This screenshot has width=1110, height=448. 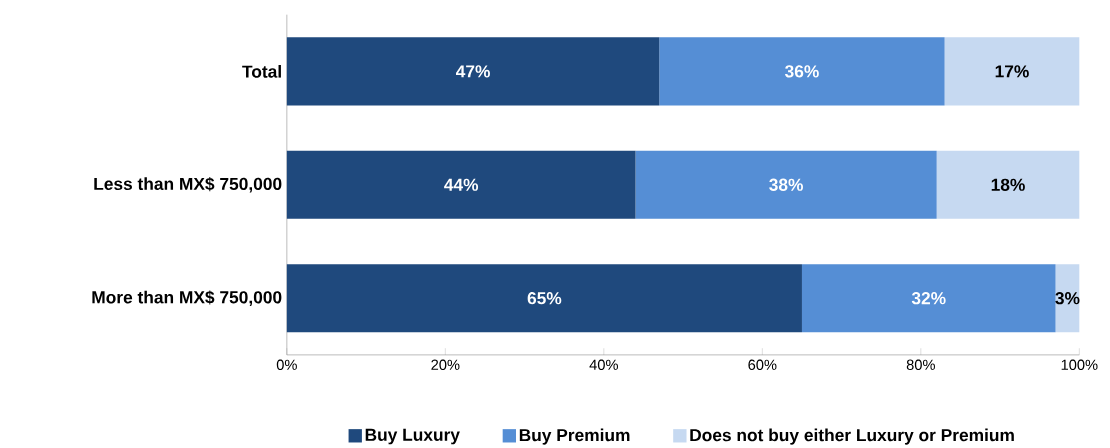 I want to click on legend-label: Buy Luxury, so click(x=412, y=436).